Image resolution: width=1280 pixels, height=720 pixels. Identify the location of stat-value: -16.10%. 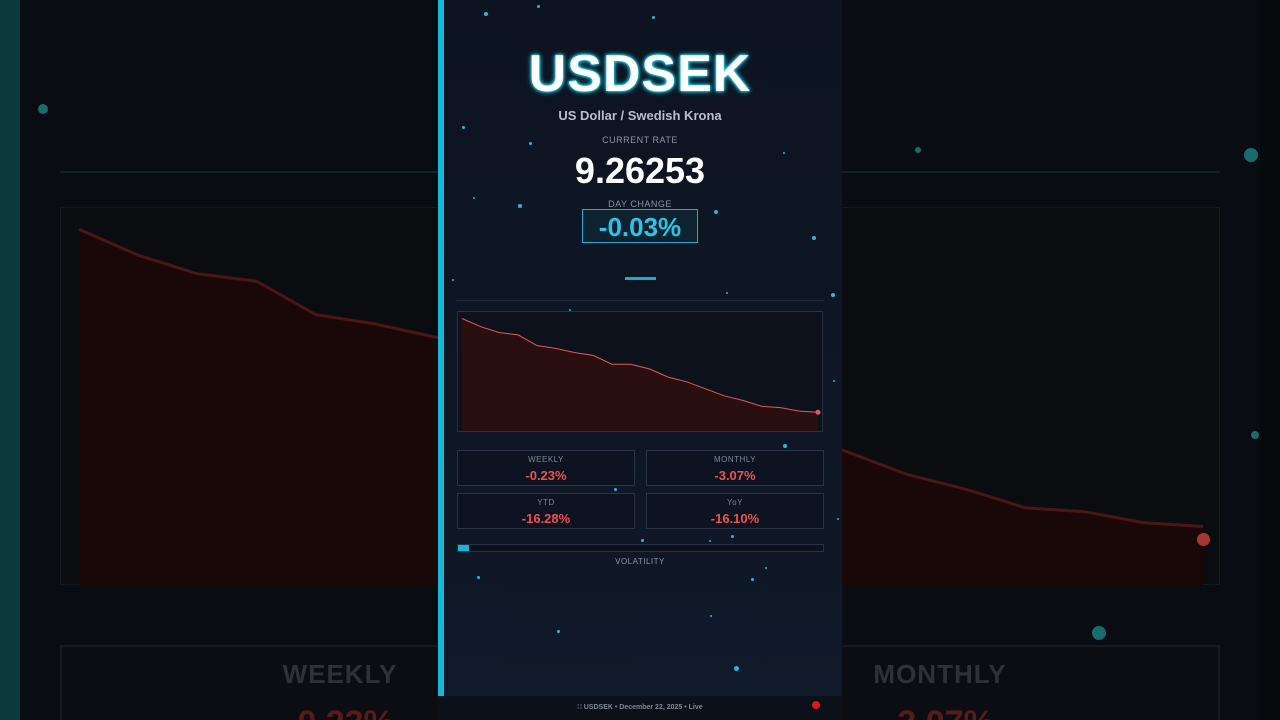
(735, 518).